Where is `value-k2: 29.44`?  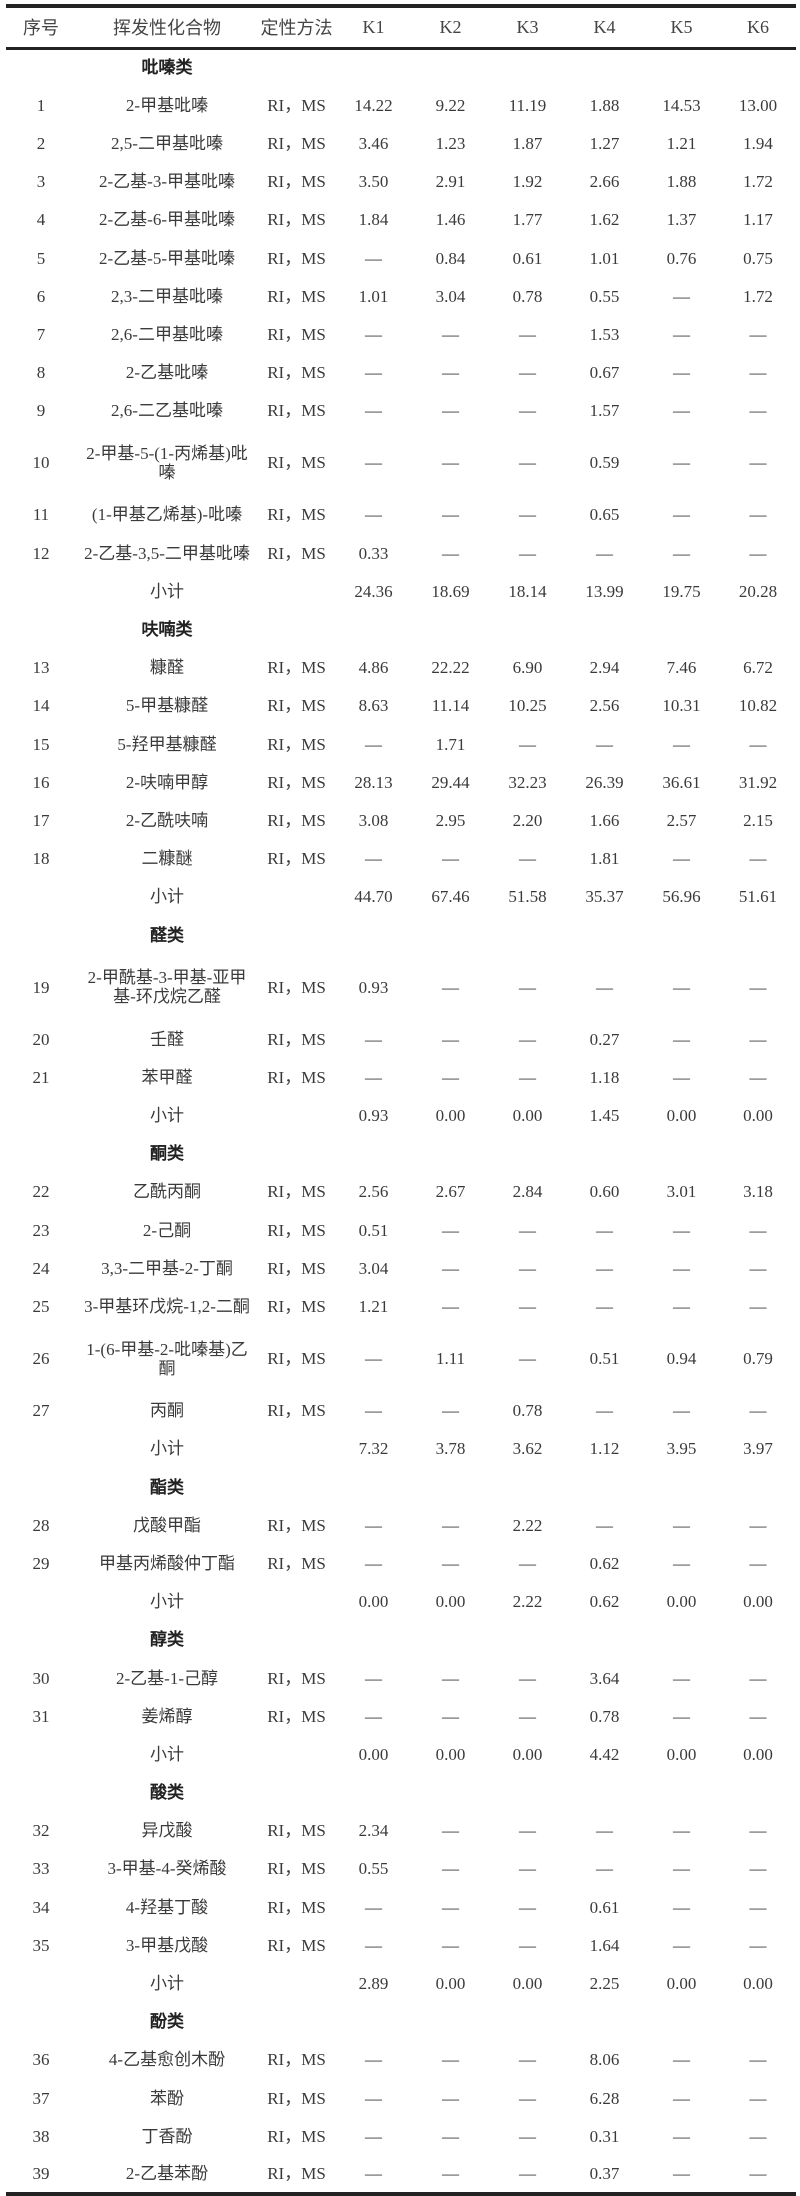 value-k2: 29.44 is located at coordinates (450, 782).